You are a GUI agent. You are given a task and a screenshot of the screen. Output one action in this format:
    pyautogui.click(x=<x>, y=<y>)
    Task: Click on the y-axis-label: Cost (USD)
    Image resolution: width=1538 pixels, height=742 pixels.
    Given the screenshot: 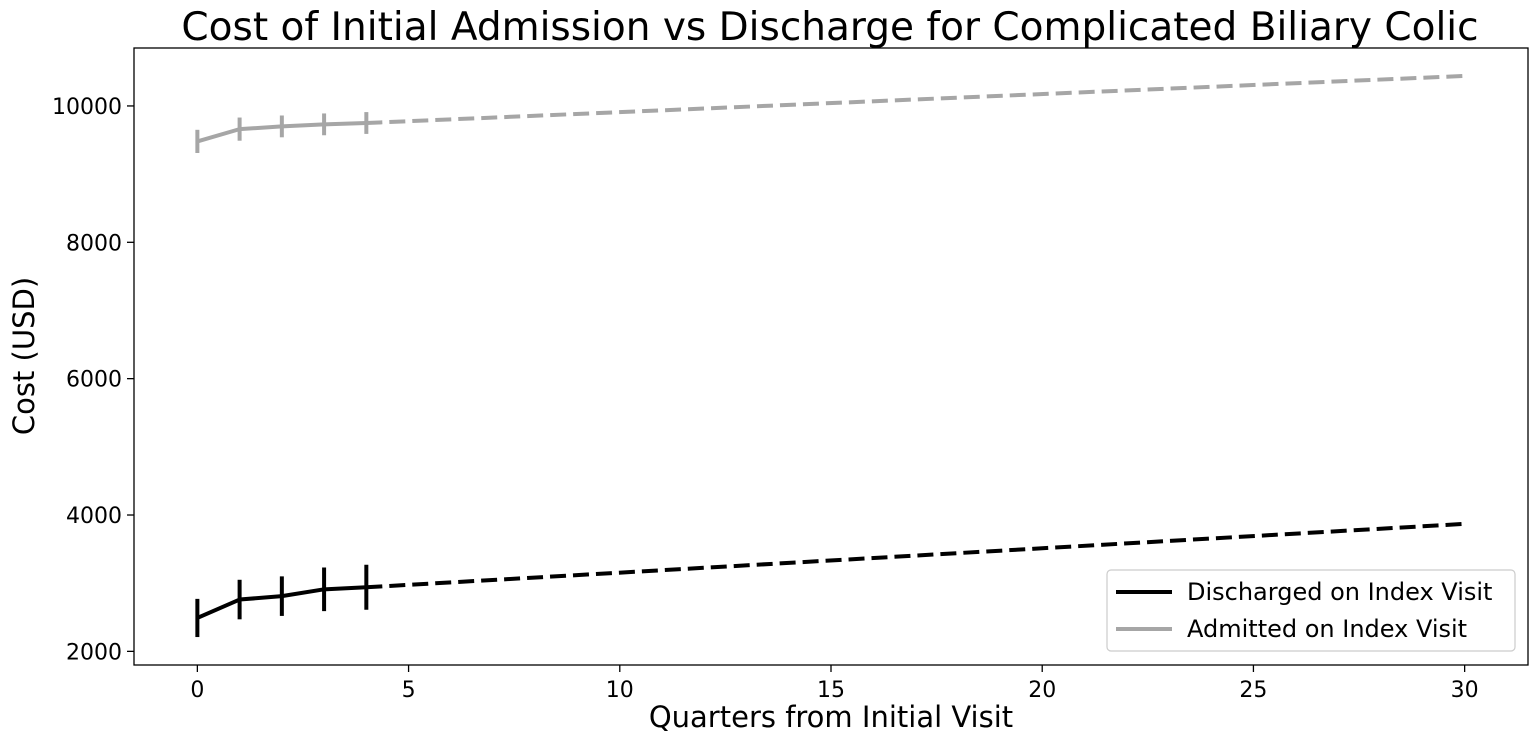 What is the action you would take?
    pyautogui.click(x=24, y=356)
    